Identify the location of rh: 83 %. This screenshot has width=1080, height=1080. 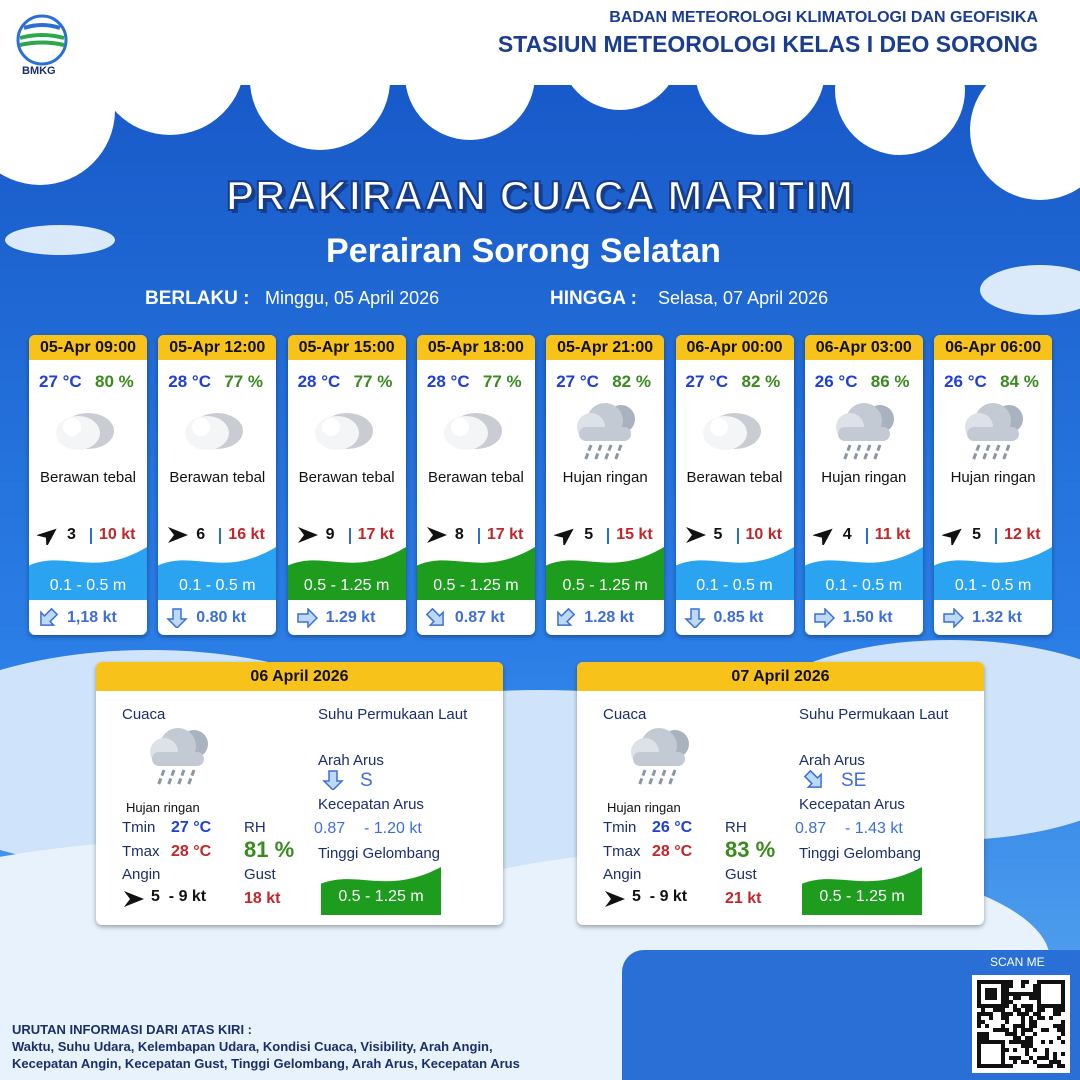
(750, 849).